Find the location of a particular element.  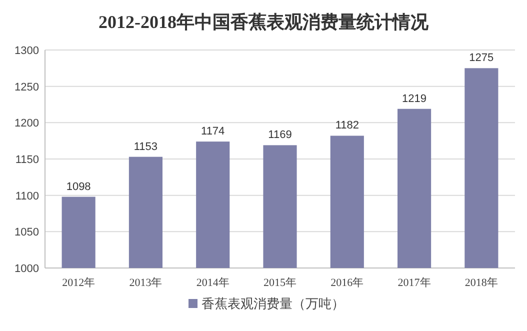

data-label: 1153 is located at coordinates (146, 146).